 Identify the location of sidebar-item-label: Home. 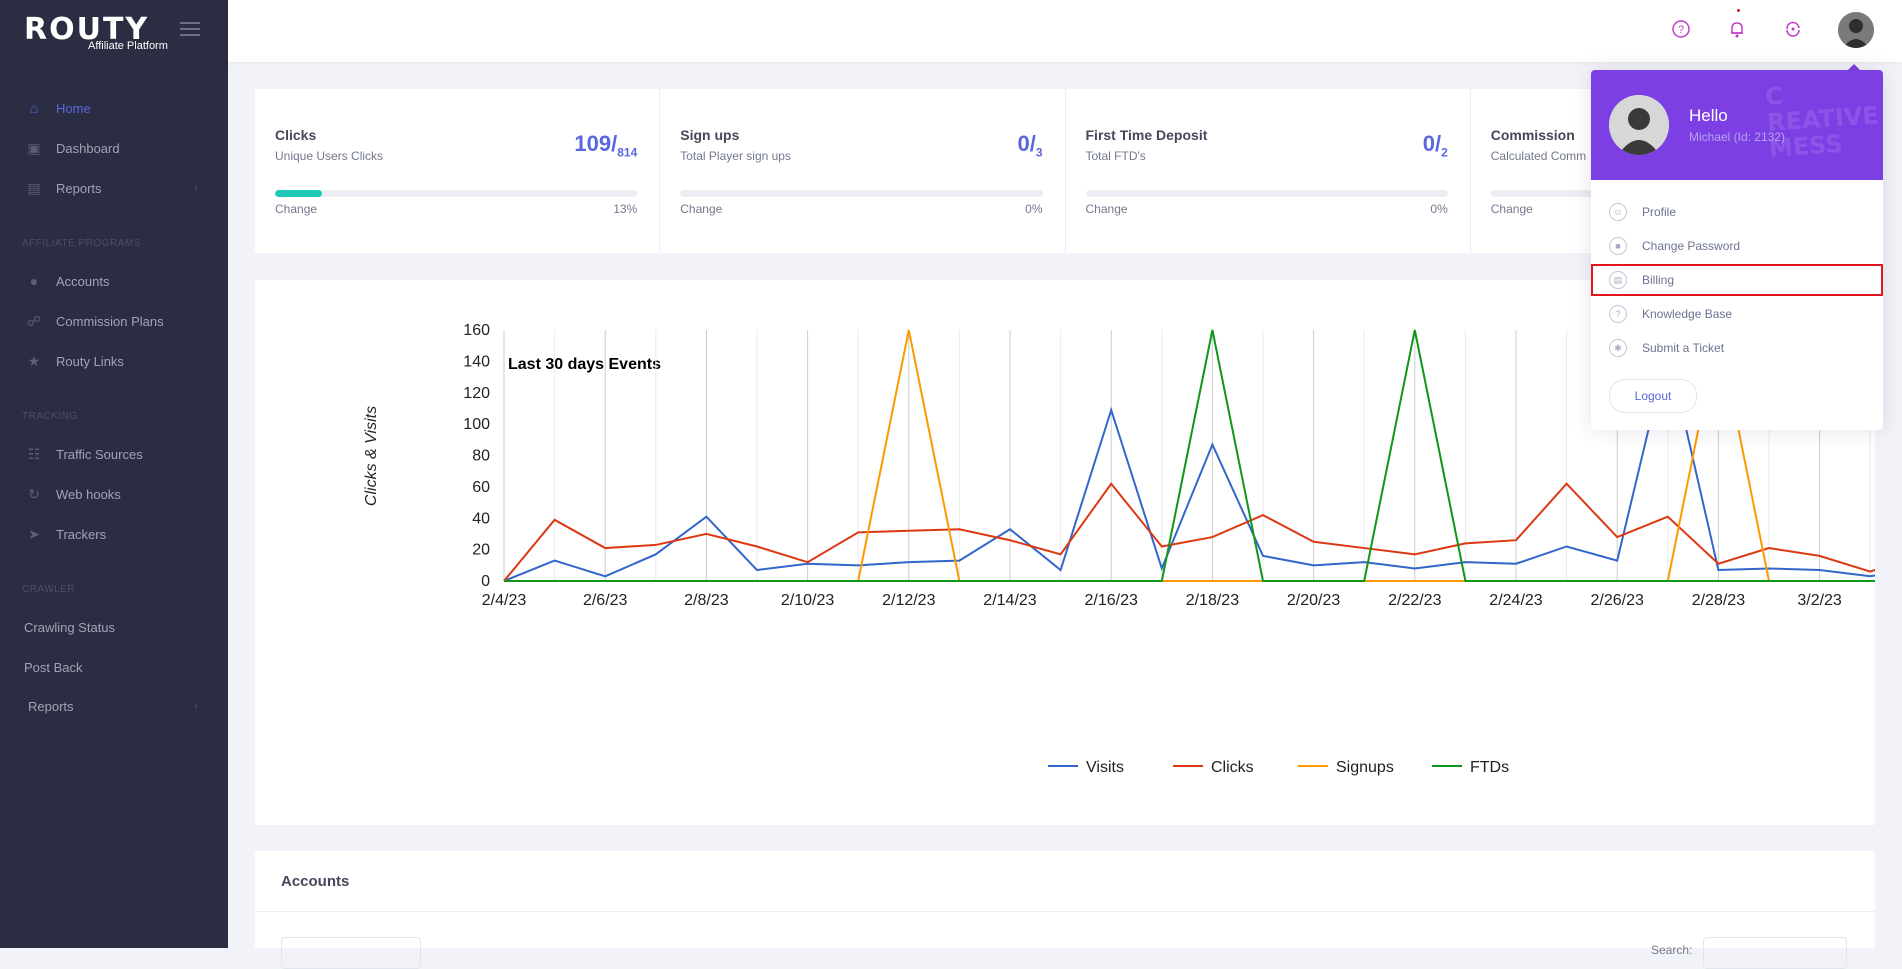
(73, 108).